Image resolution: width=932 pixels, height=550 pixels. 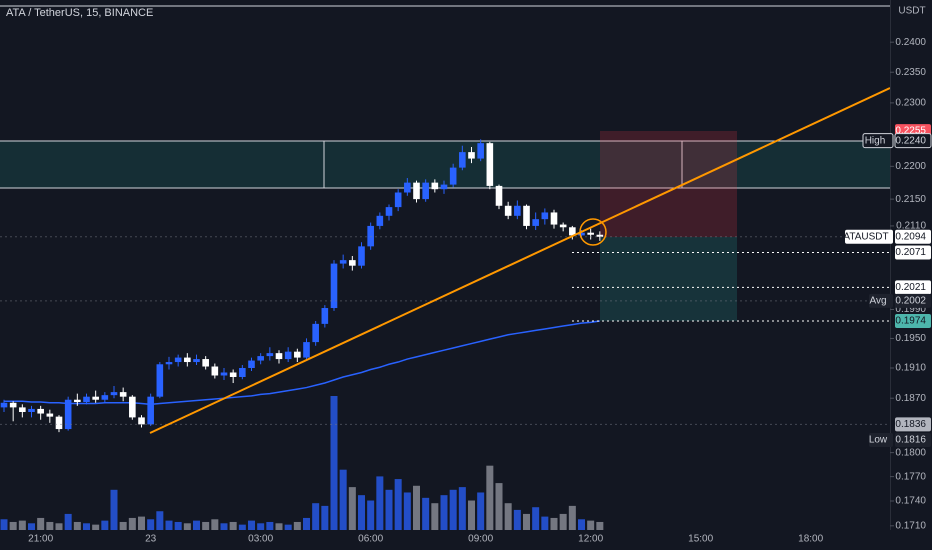 I want to click on price-badge-label: 0.1836, so click(x=910, y=424).